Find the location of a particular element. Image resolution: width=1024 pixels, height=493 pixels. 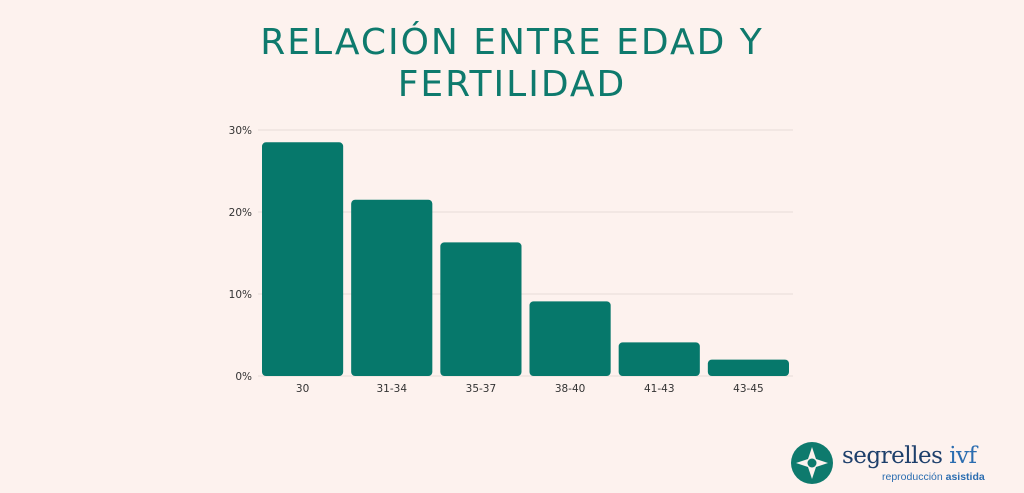

x-tick-label: 43-45 is located at coordinates (748, 389).